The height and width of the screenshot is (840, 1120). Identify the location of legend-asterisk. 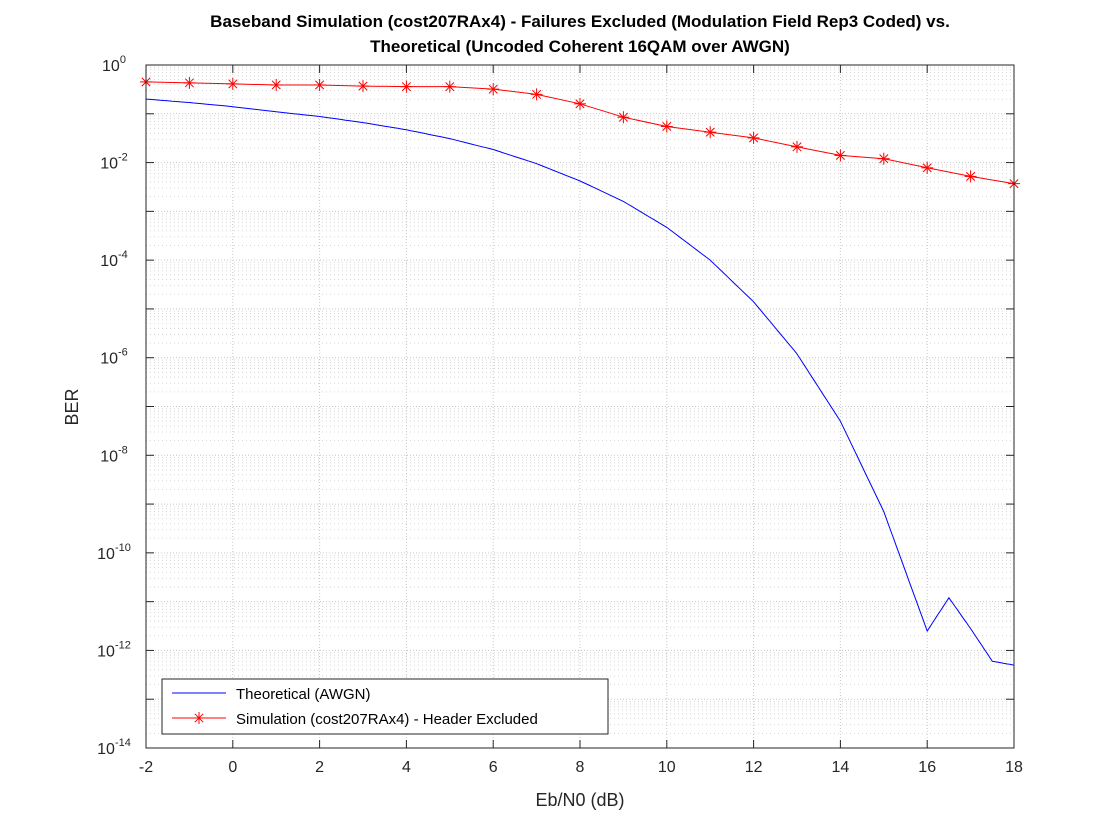
(199, 718).